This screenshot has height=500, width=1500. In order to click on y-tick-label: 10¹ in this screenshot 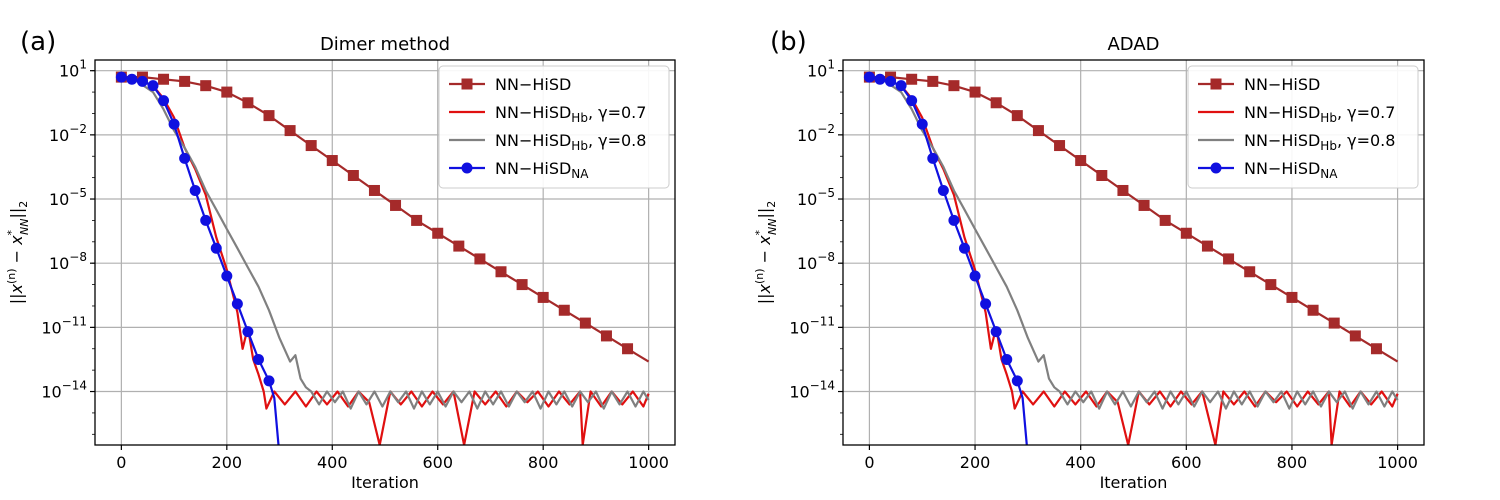, I will do `click(73, 69)`.